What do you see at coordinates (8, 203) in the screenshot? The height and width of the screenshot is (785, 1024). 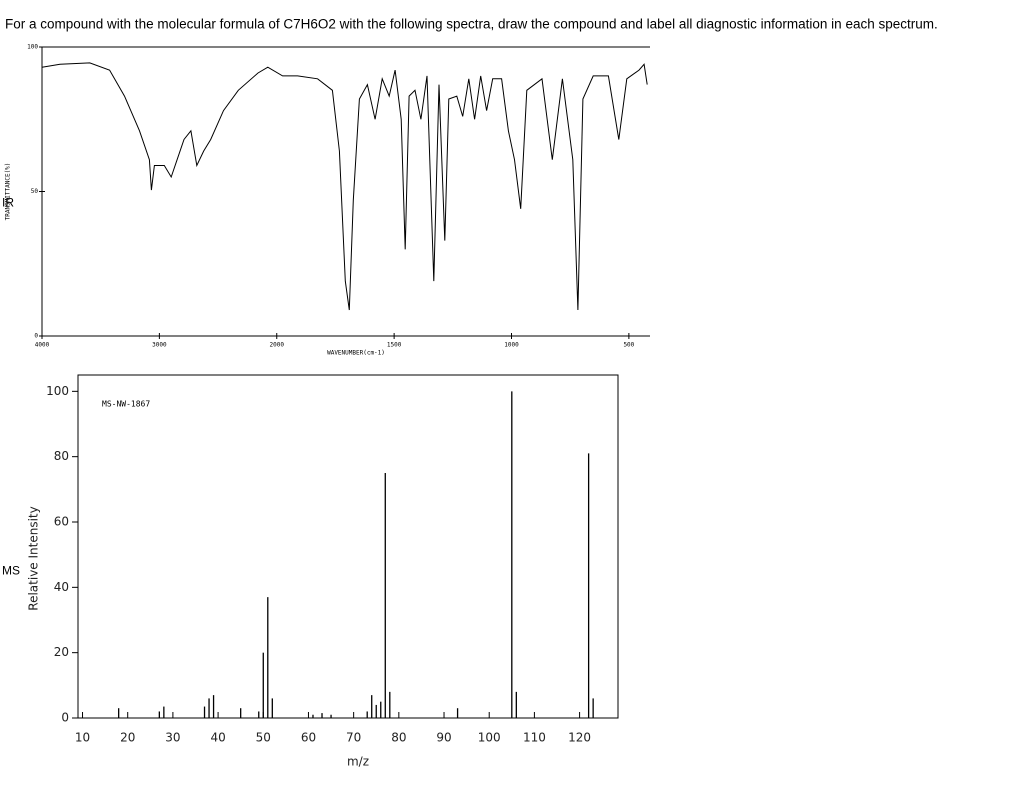 I see `spectrum-label: IR` at bounding box center [8, 203].